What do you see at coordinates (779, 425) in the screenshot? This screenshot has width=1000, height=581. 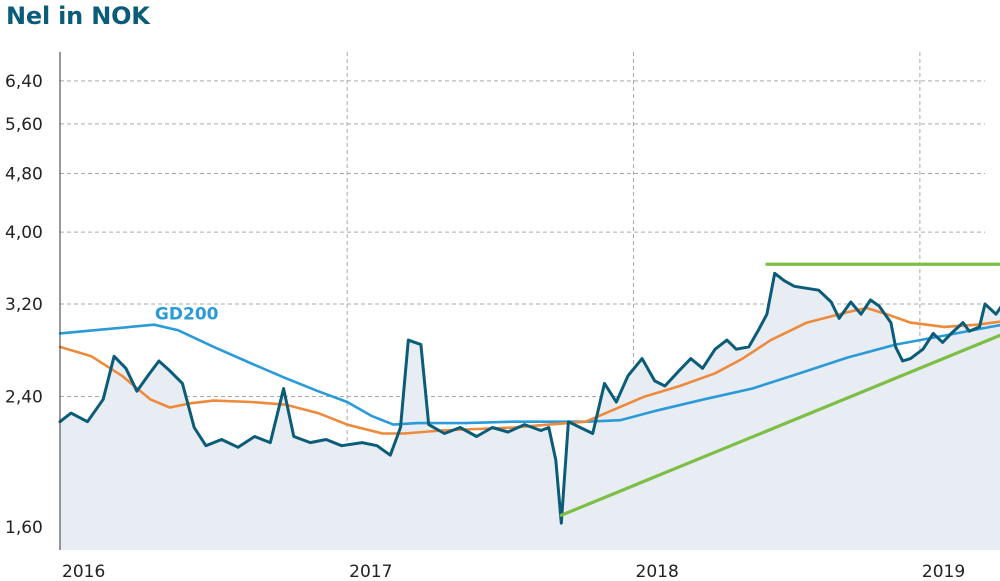 I see `support-trend-line` at bounding box center [779, 425].